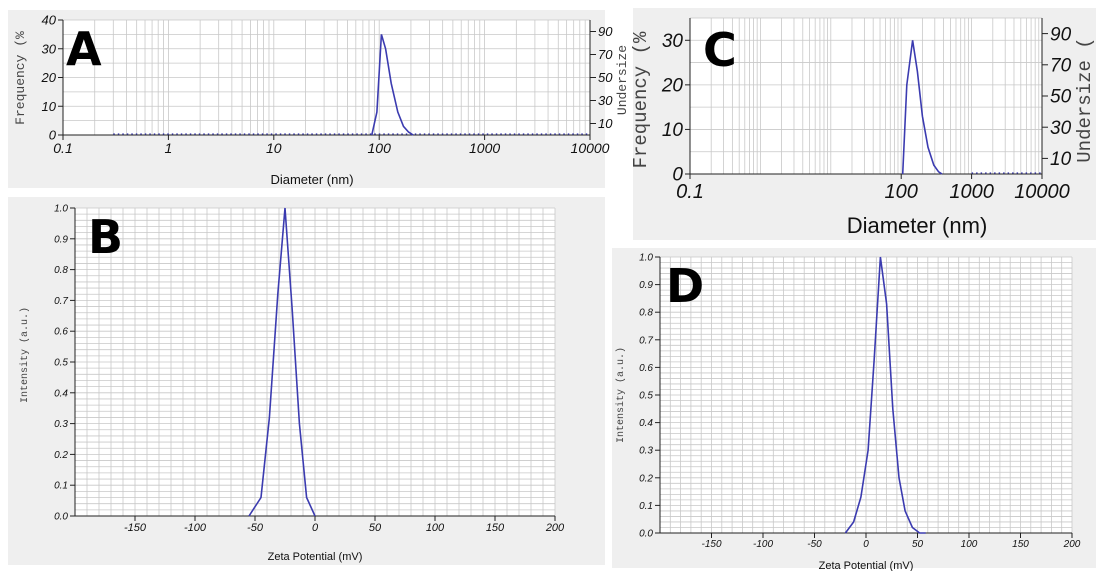 The image size is (1096, 571). I want to click on panel-c-plot-area, so click(866, 96).